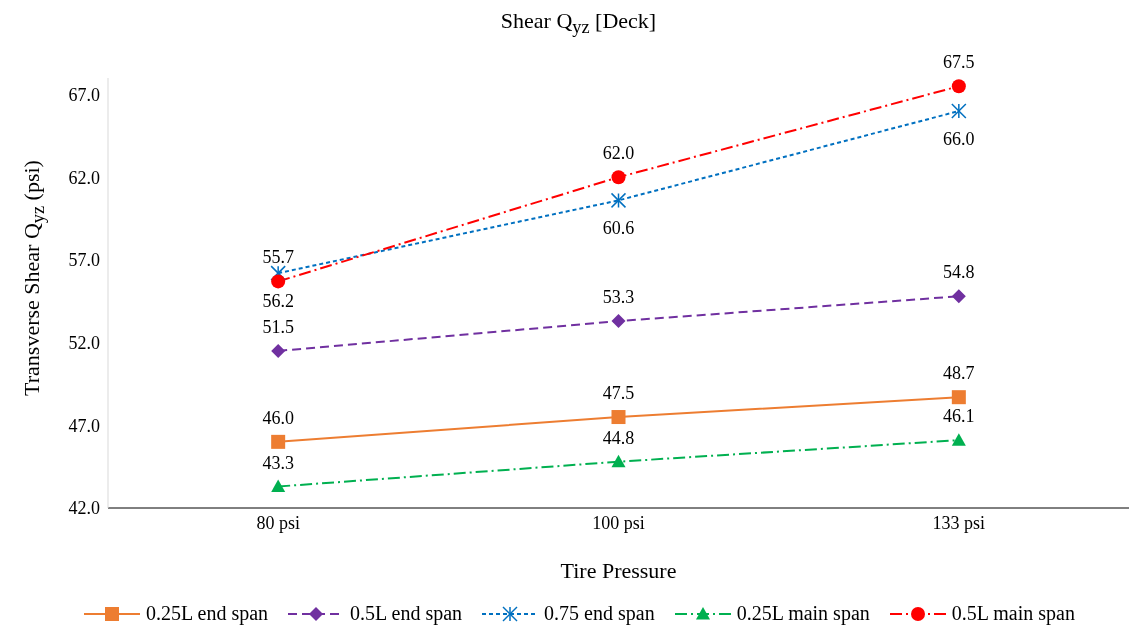 This screenshot has height=640, width=1141. I want to click on data-label: 51.5, so click(278, 326).